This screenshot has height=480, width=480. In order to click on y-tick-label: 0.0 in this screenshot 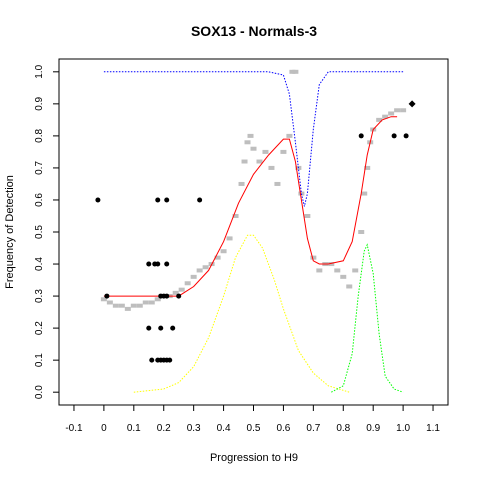, I will do `click(39, 392)`.